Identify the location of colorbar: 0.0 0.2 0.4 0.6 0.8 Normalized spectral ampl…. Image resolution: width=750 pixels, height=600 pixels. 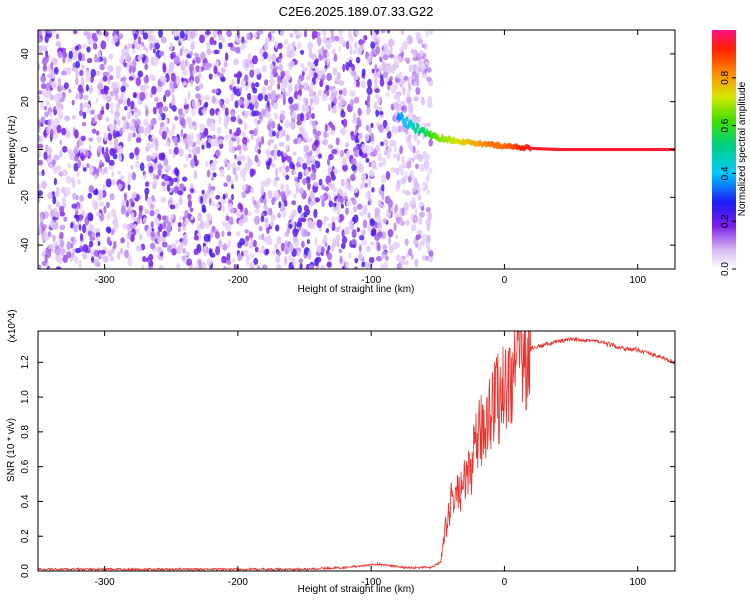
(730, 153).